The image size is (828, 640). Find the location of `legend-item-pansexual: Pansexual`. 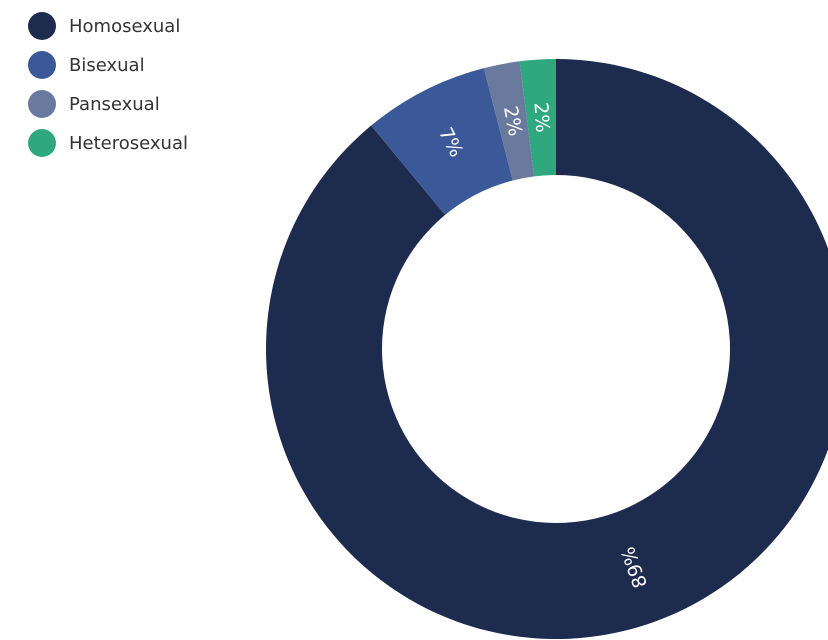

legend-item-pansexual: Pansexual is located at coordinates (108, 104).